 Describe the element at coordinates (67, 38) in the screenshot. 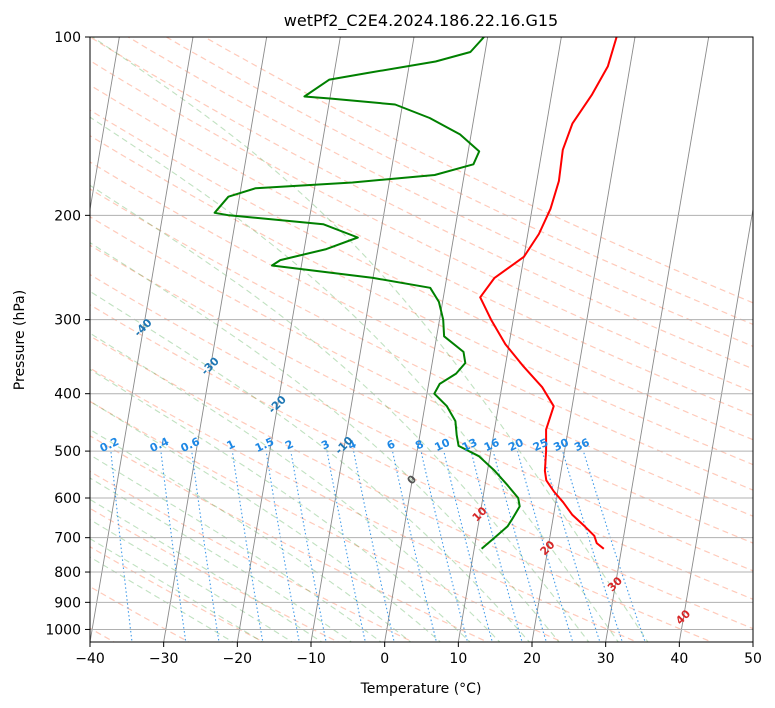

I see `y-tick-label: 100` at that location.